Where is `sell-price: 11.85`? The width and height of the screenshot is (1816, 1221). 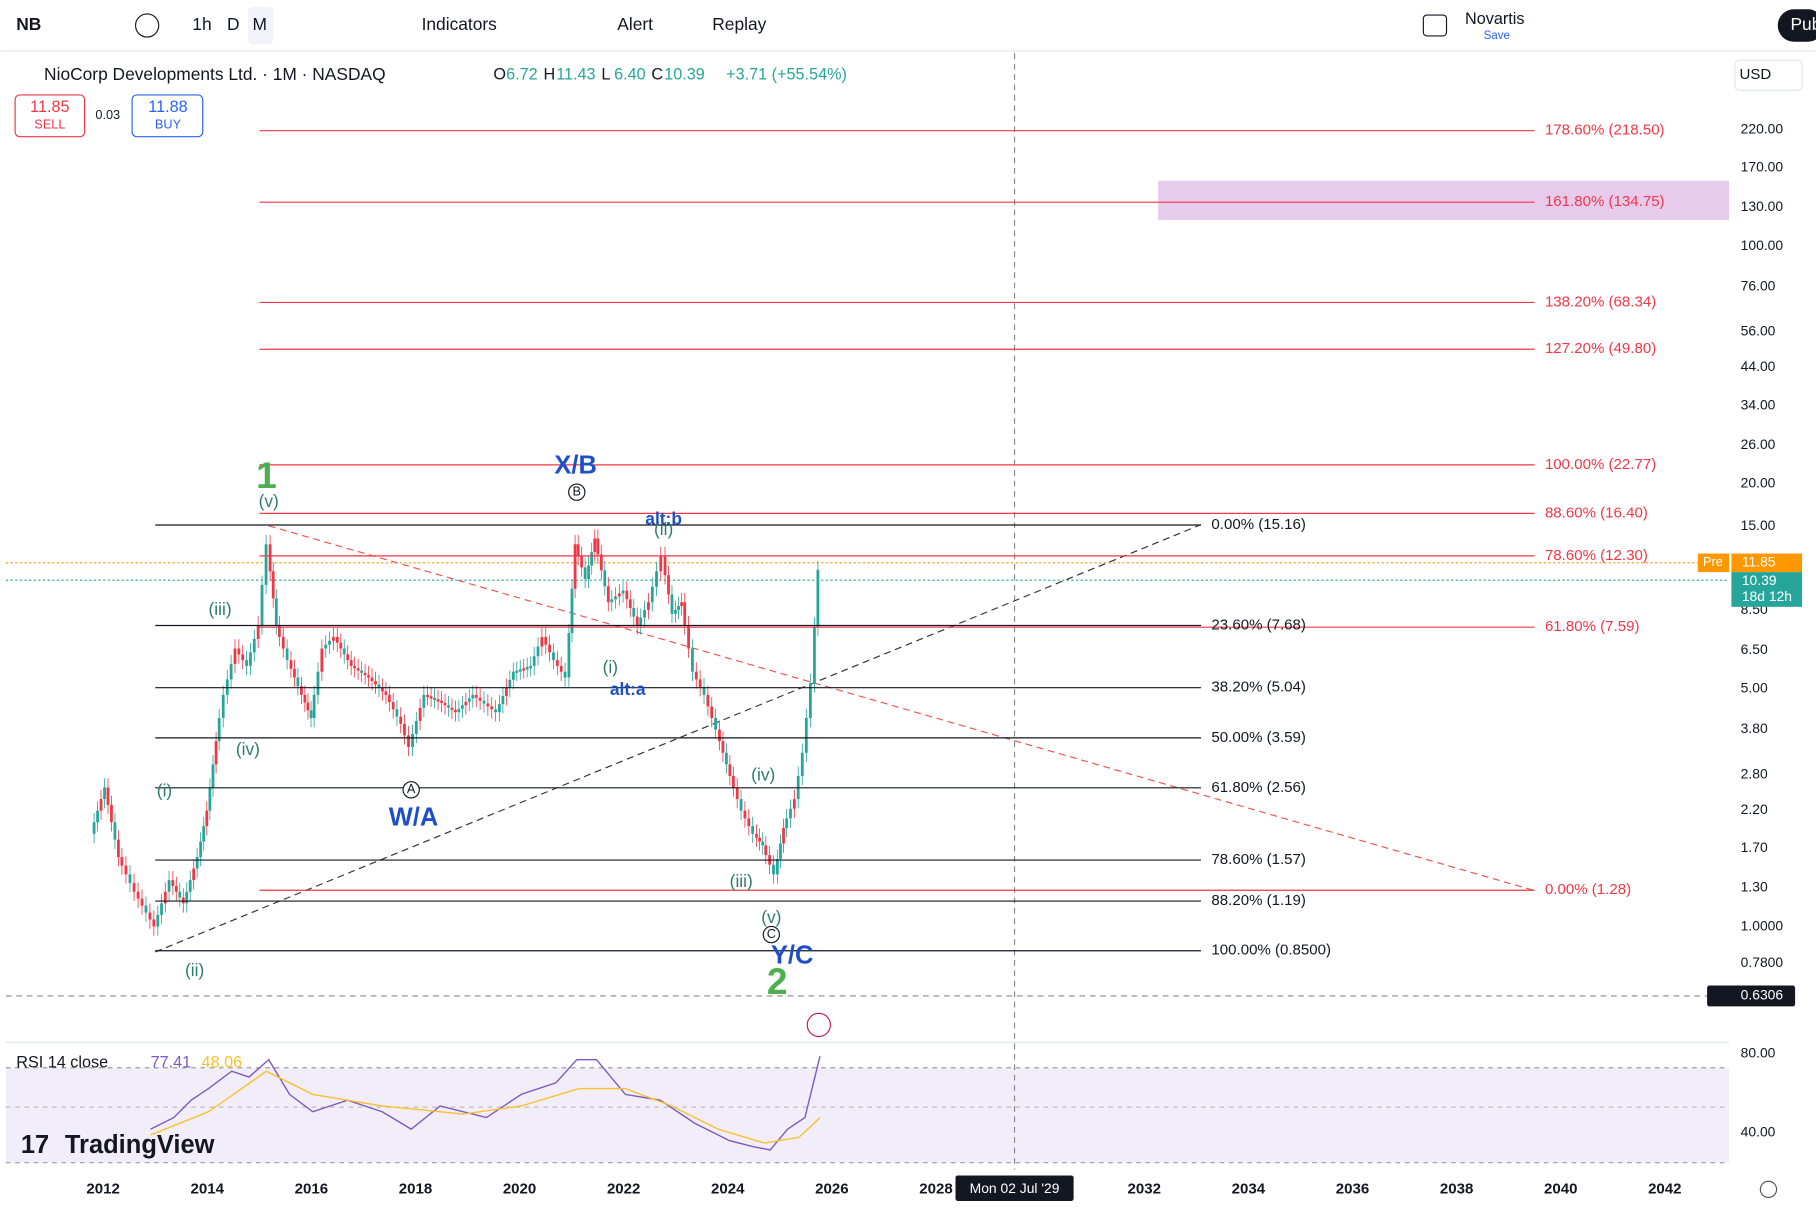
sell-price: 11.85 is located at coordinates (49, 107).